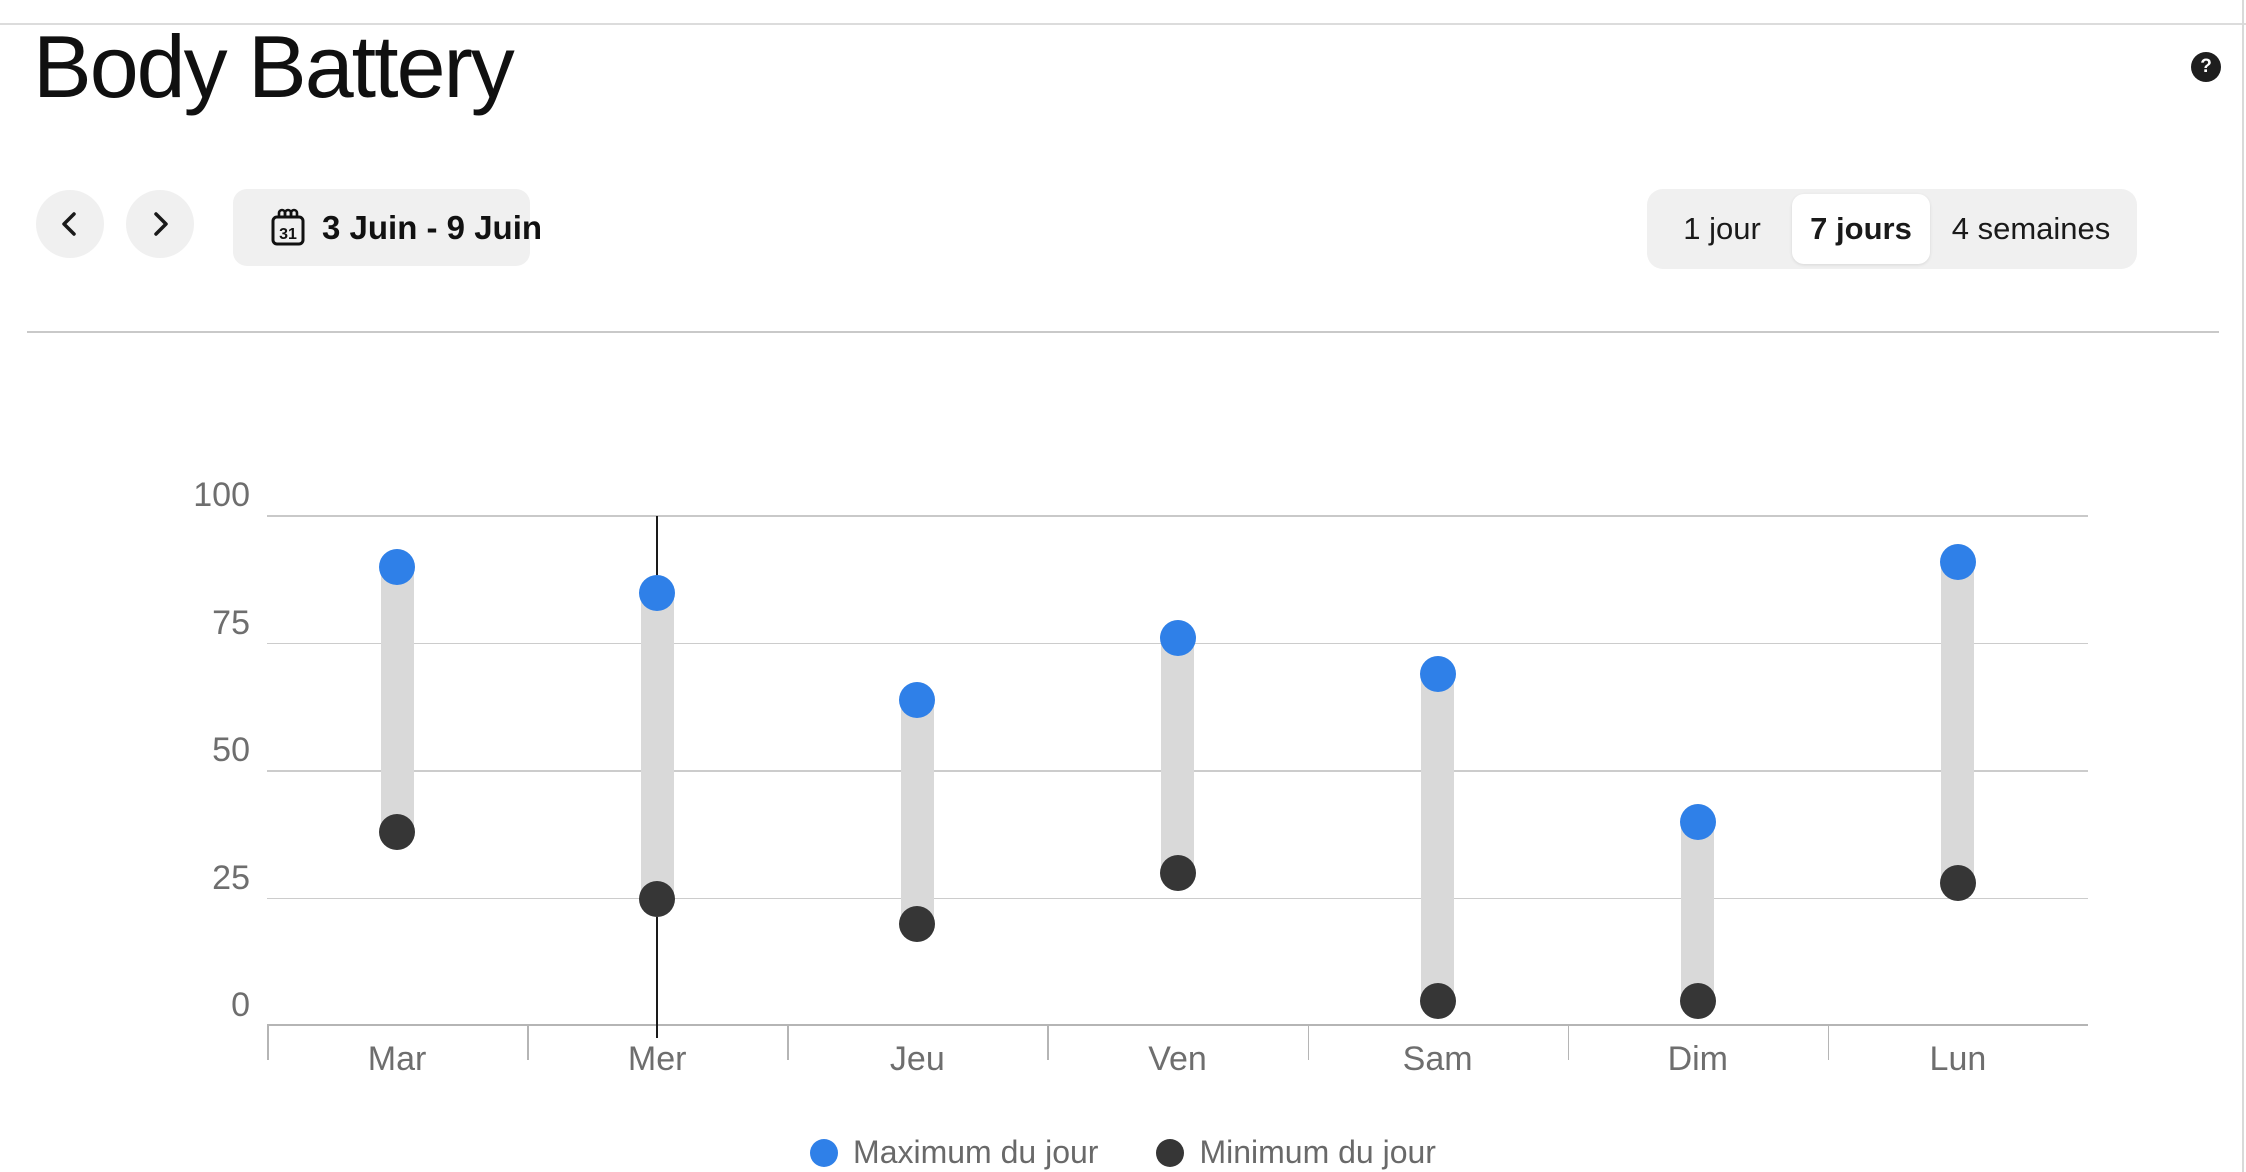 The height and width of the screenshot is (1172, 2246). I want to click on maximum-dot-Lun, so click(1957, 561).